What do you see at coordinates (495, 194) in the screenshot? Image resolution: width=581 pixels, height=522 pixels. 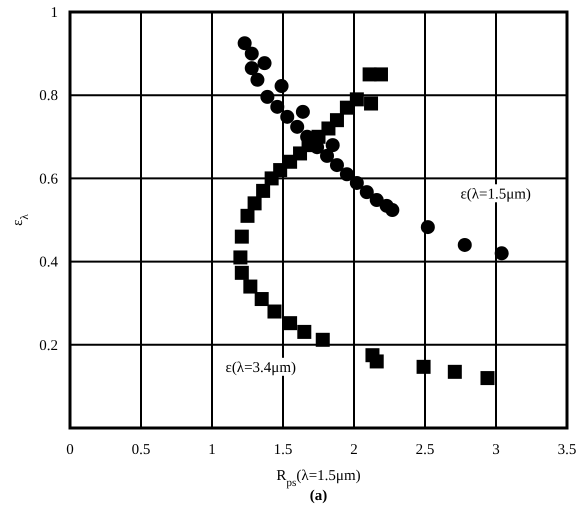 I see `text: ε(λ=1.5μm)` at bounding box center [495, 194].